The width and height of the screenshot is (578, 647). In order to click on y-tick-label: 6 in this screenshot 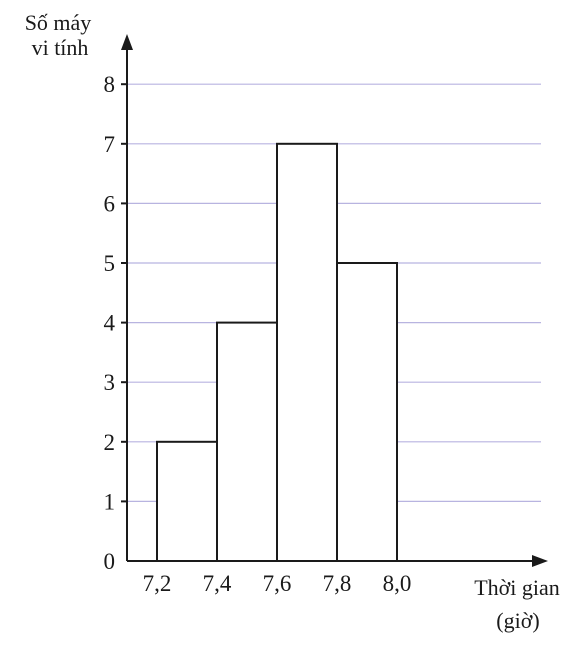, I will do `click(110, 203)`.